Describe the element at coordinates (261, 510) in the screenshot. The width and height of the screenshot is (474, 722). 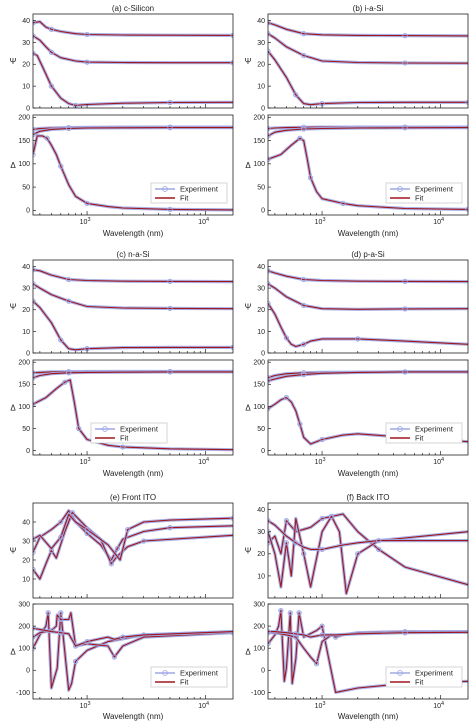
I see `y-tick-label: 40` at that location.